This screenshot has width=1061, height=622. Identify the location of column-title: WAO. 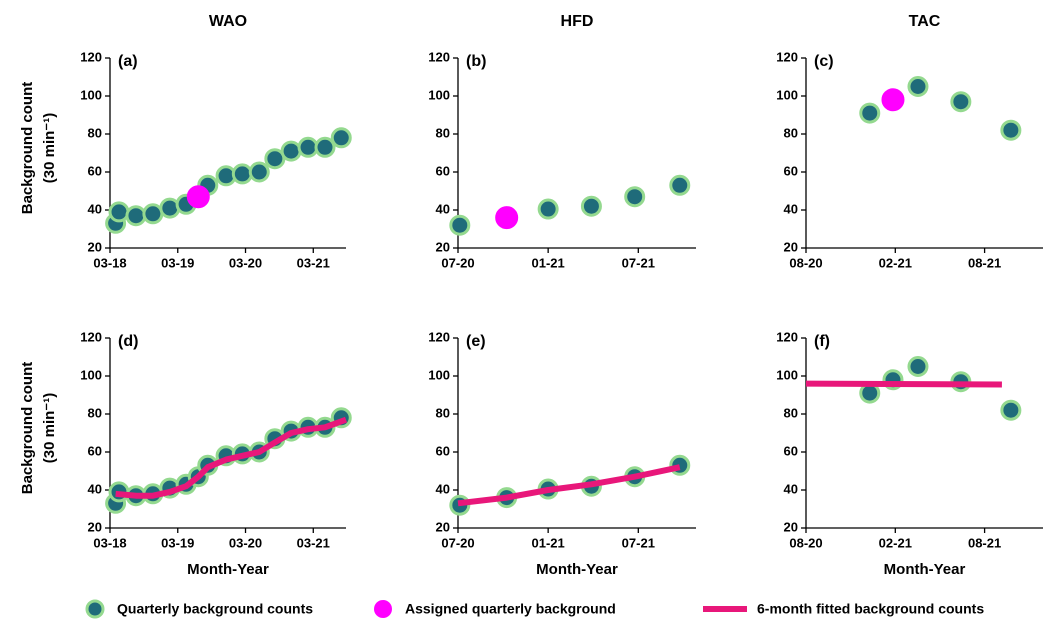
(228, 21).